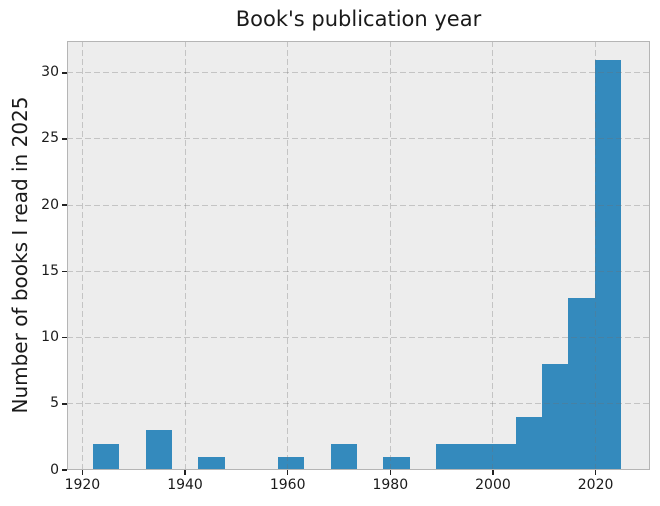  What do you see at coordinates (595, 485) in the screenshot?
I see `x-tick-label: 2020` at bounding box center [595, 485].